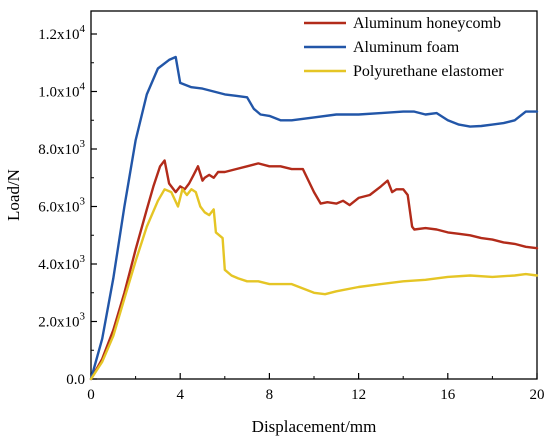  I want to click on legend-label: Aluminum foam, so click(406, 47).